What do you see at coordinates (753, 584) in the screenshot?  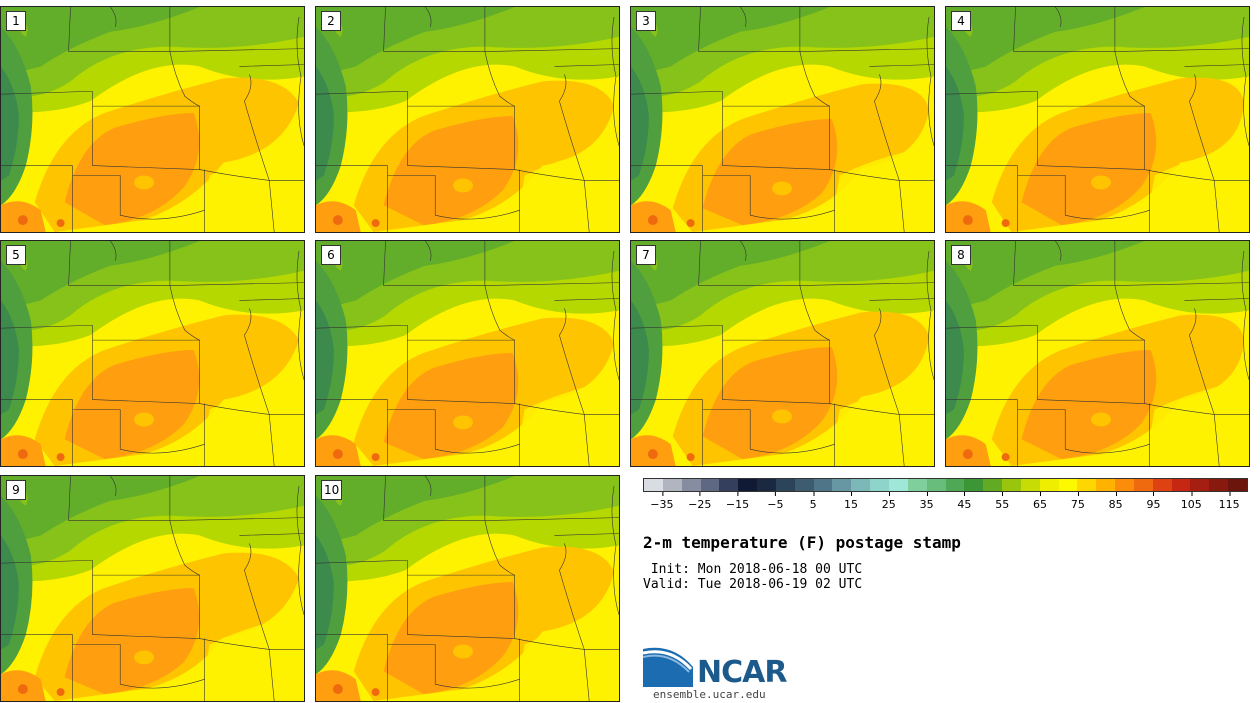 I see `valid-time: Valid: Tue 2018-06-19 02 UTC` at bounding box center [753, 584].